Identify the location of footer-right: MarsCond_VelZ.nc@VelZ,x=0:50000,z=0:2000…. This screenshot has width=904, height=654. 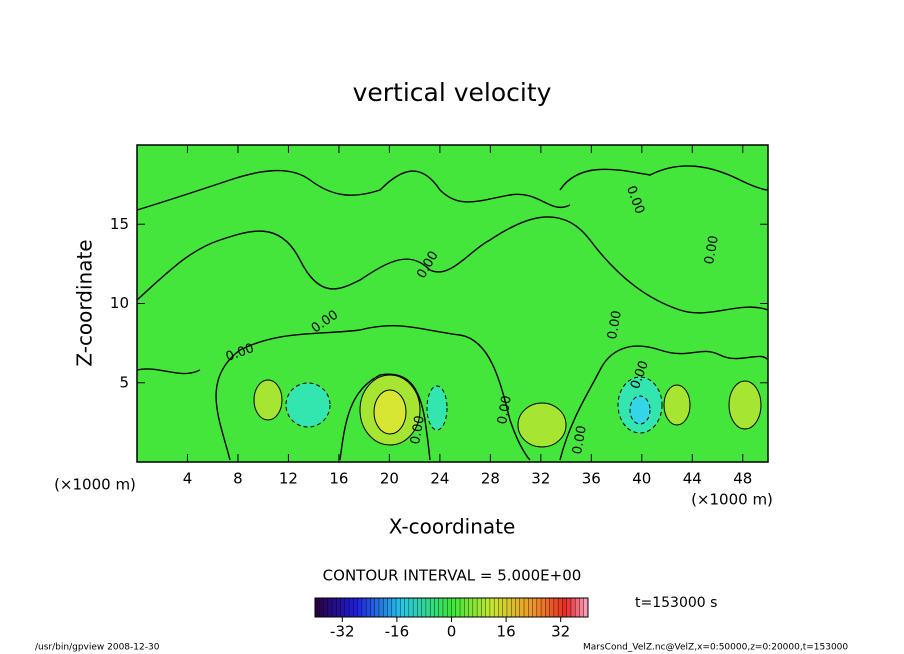
(715, 648).